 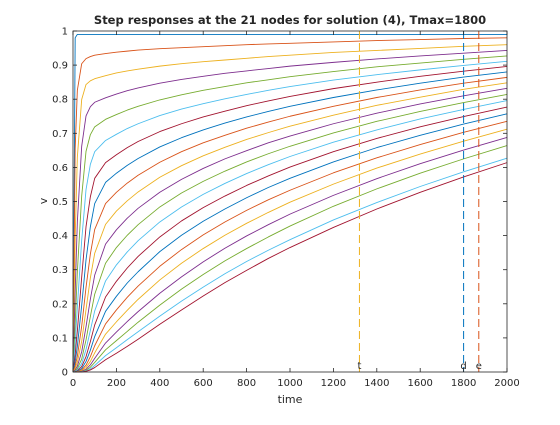 What do you see at coordinates (359, 366) in the screenshot?
I see `marker-label-t: t` at bounding box center [359, 366].